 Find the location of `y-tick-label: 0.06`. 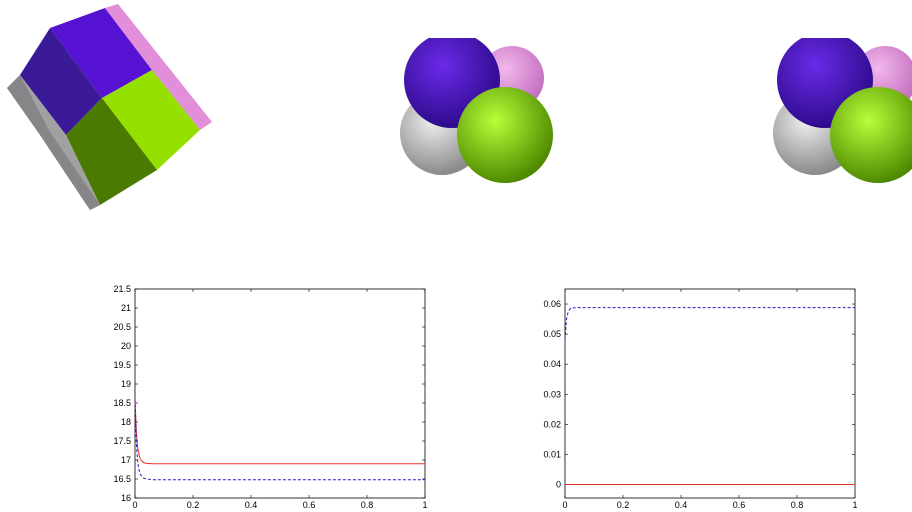

y-tick-label: 0.06 is located at coordinates (552, 304).